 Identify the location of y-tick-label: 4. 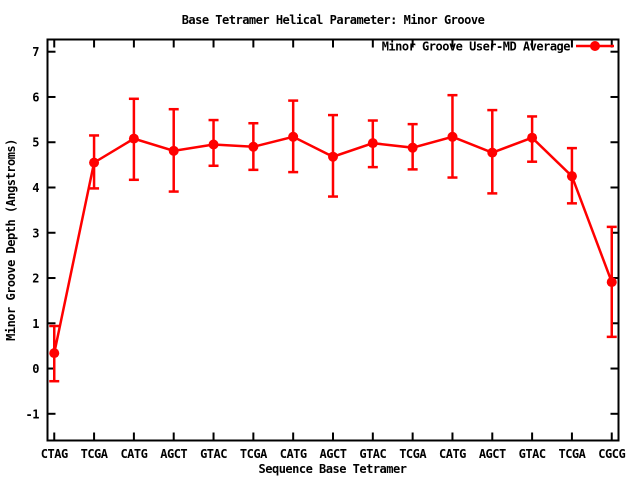
(35, 188).